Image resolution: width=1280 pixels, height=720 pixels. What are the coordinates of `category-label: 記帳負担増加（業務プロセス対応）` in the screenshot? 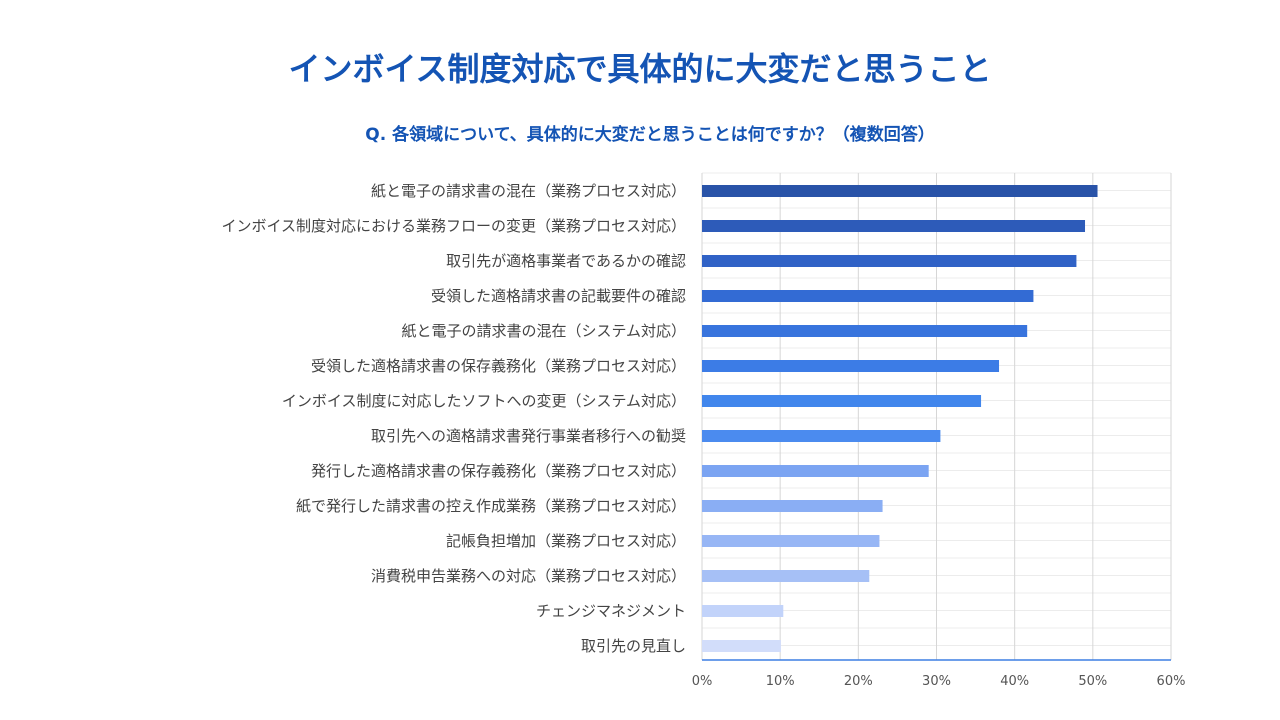 It's located at (566, 541).